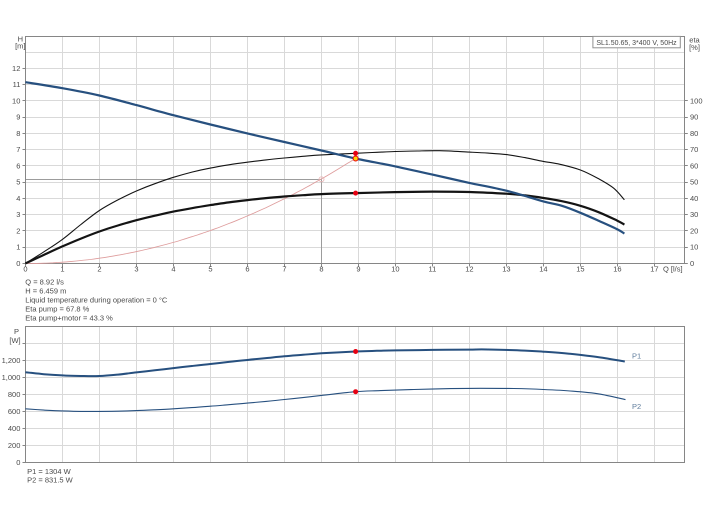 The width and height of the screenshot is (704, 528). Describe the element at coordinates (617, 269) in the screenshot. I see `svg-text: 16` at that location.